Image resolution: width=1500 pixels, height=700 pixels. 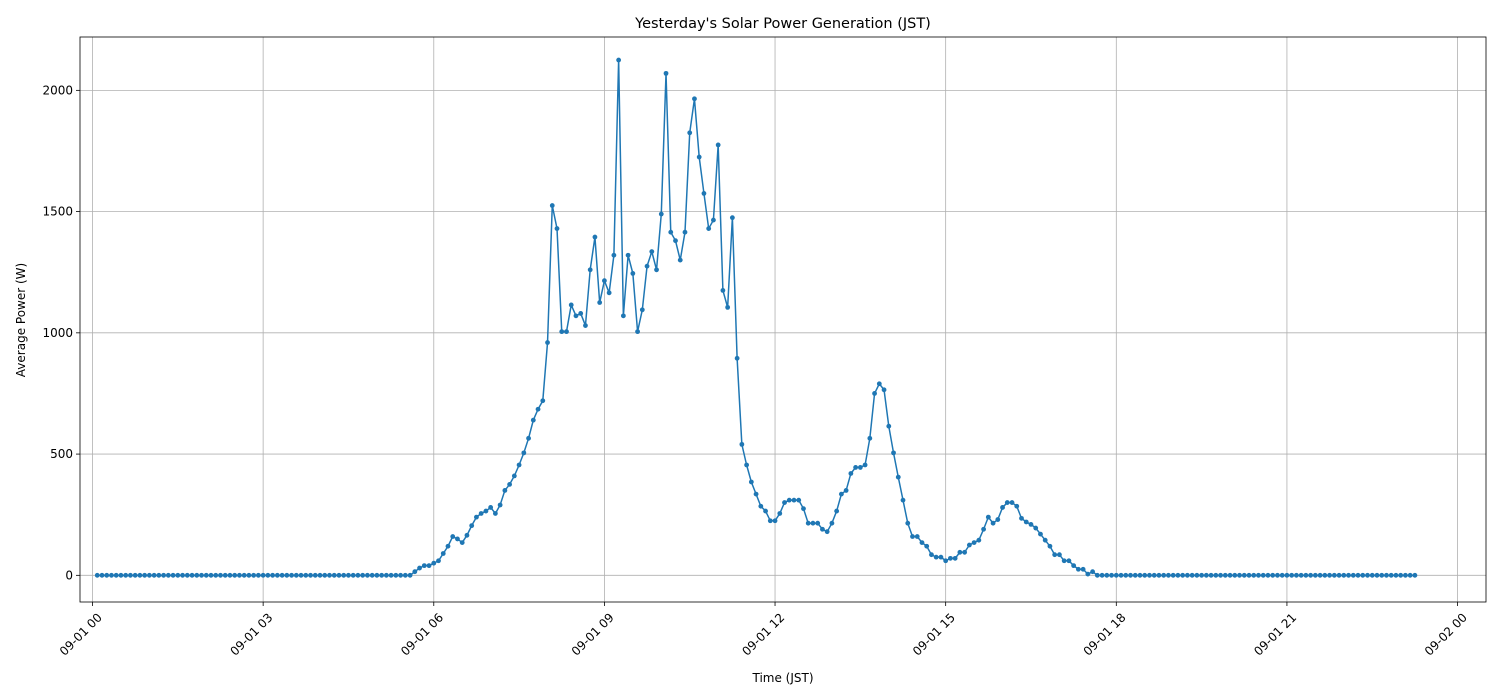 I want to click on y-axis-label: Average Power (W), so click(x=21, y=320).